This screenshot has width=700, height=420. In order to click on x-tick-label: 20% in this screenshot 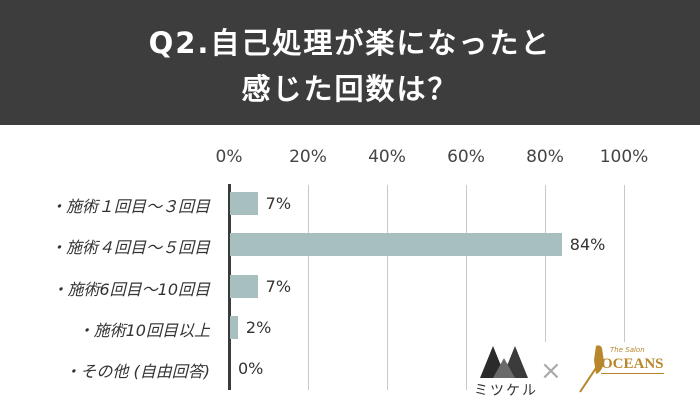, I will do `click(308, 157)`.